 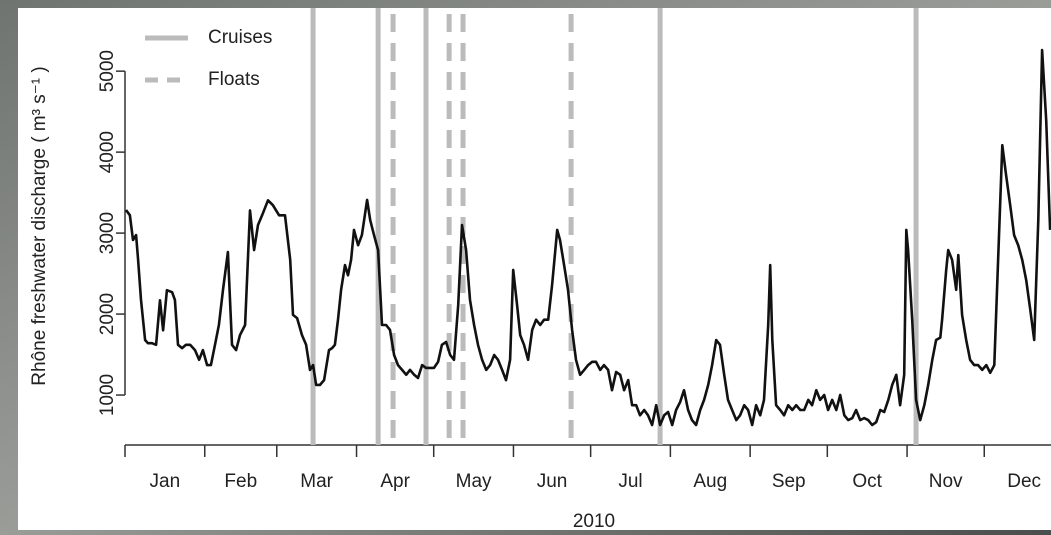 I want to click on x-tick-label: Feb, so click(x=240, y=481).